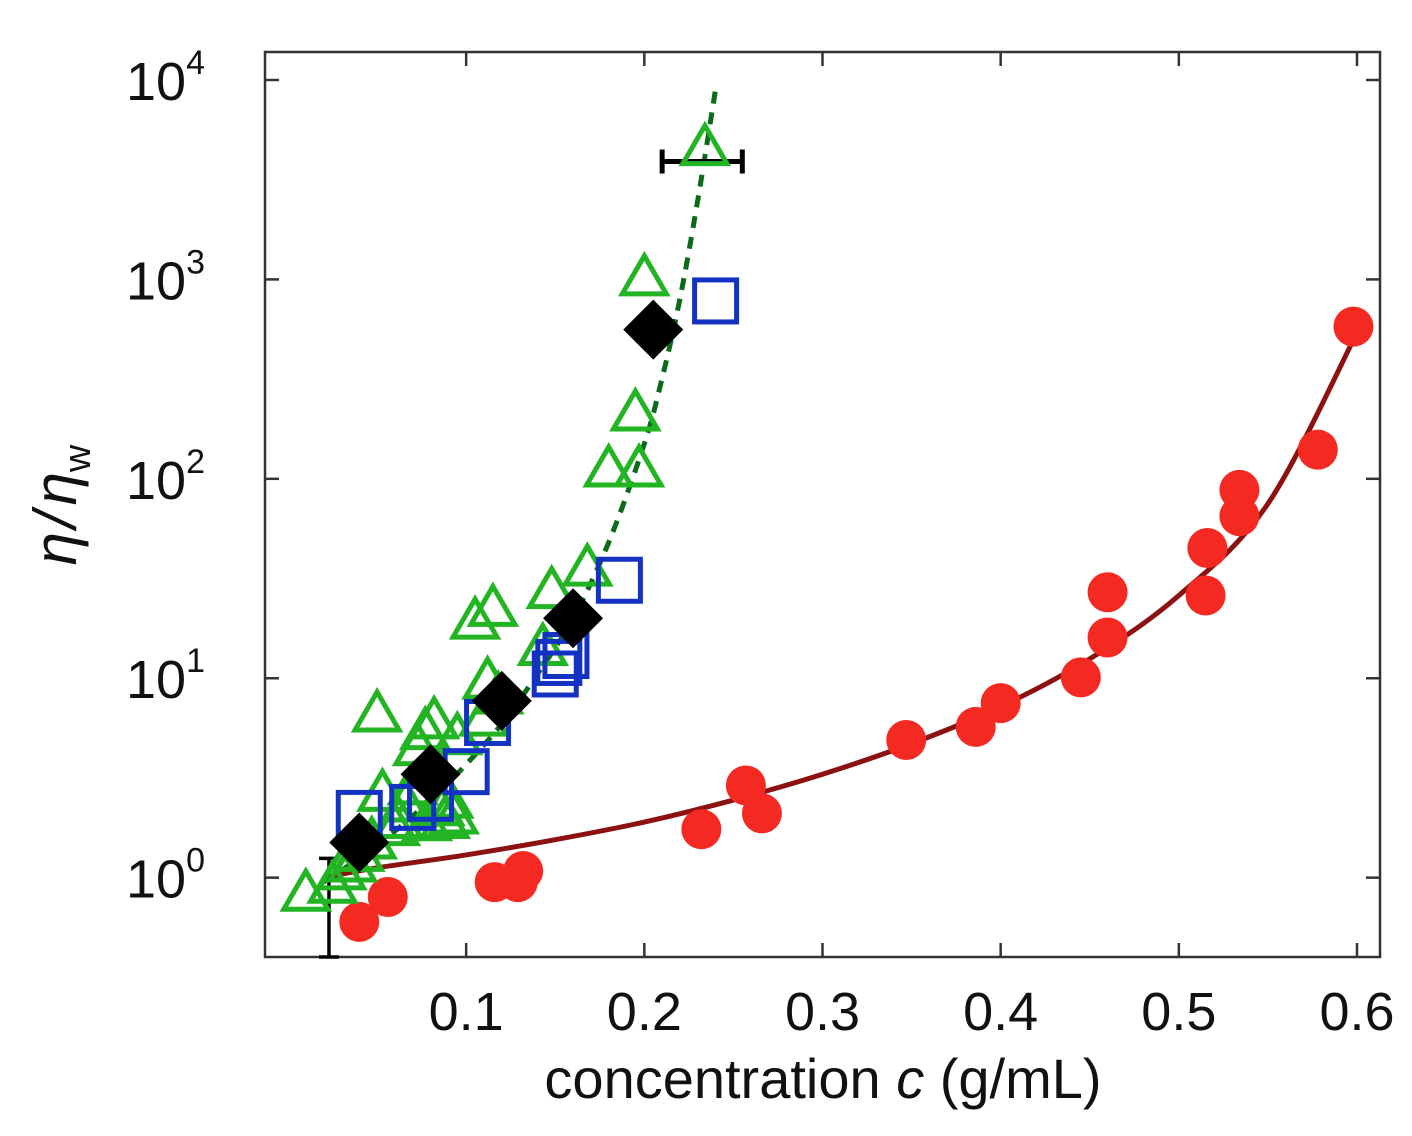  What do you see at coordinates (644, 1012) in the screenshot?
I see `x-tick-label: 0.2` at bounding box center [644, 1012].